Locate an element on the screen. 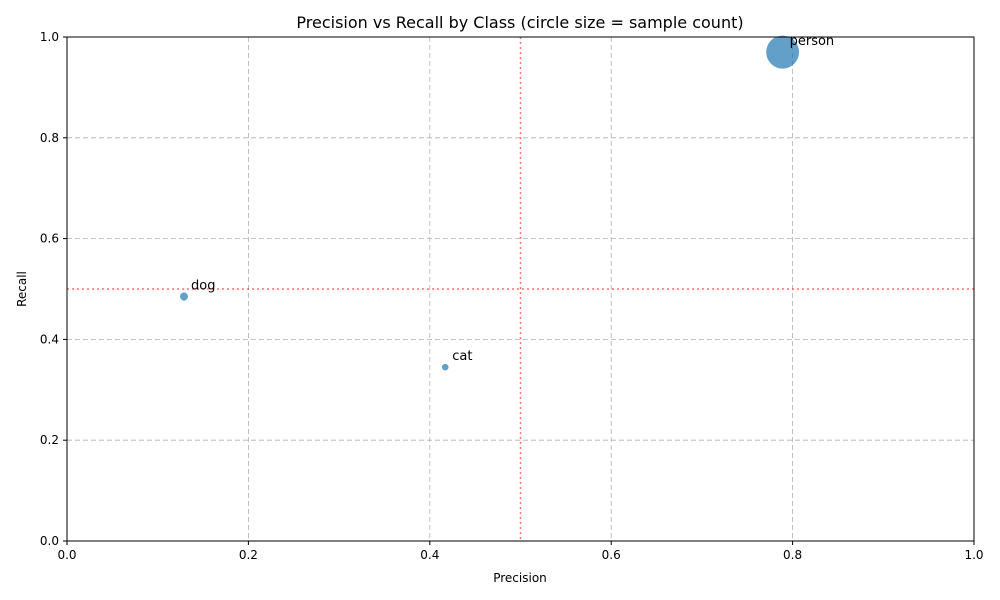  x-tick-label: 0.0 is located at coordinates (66, 555).